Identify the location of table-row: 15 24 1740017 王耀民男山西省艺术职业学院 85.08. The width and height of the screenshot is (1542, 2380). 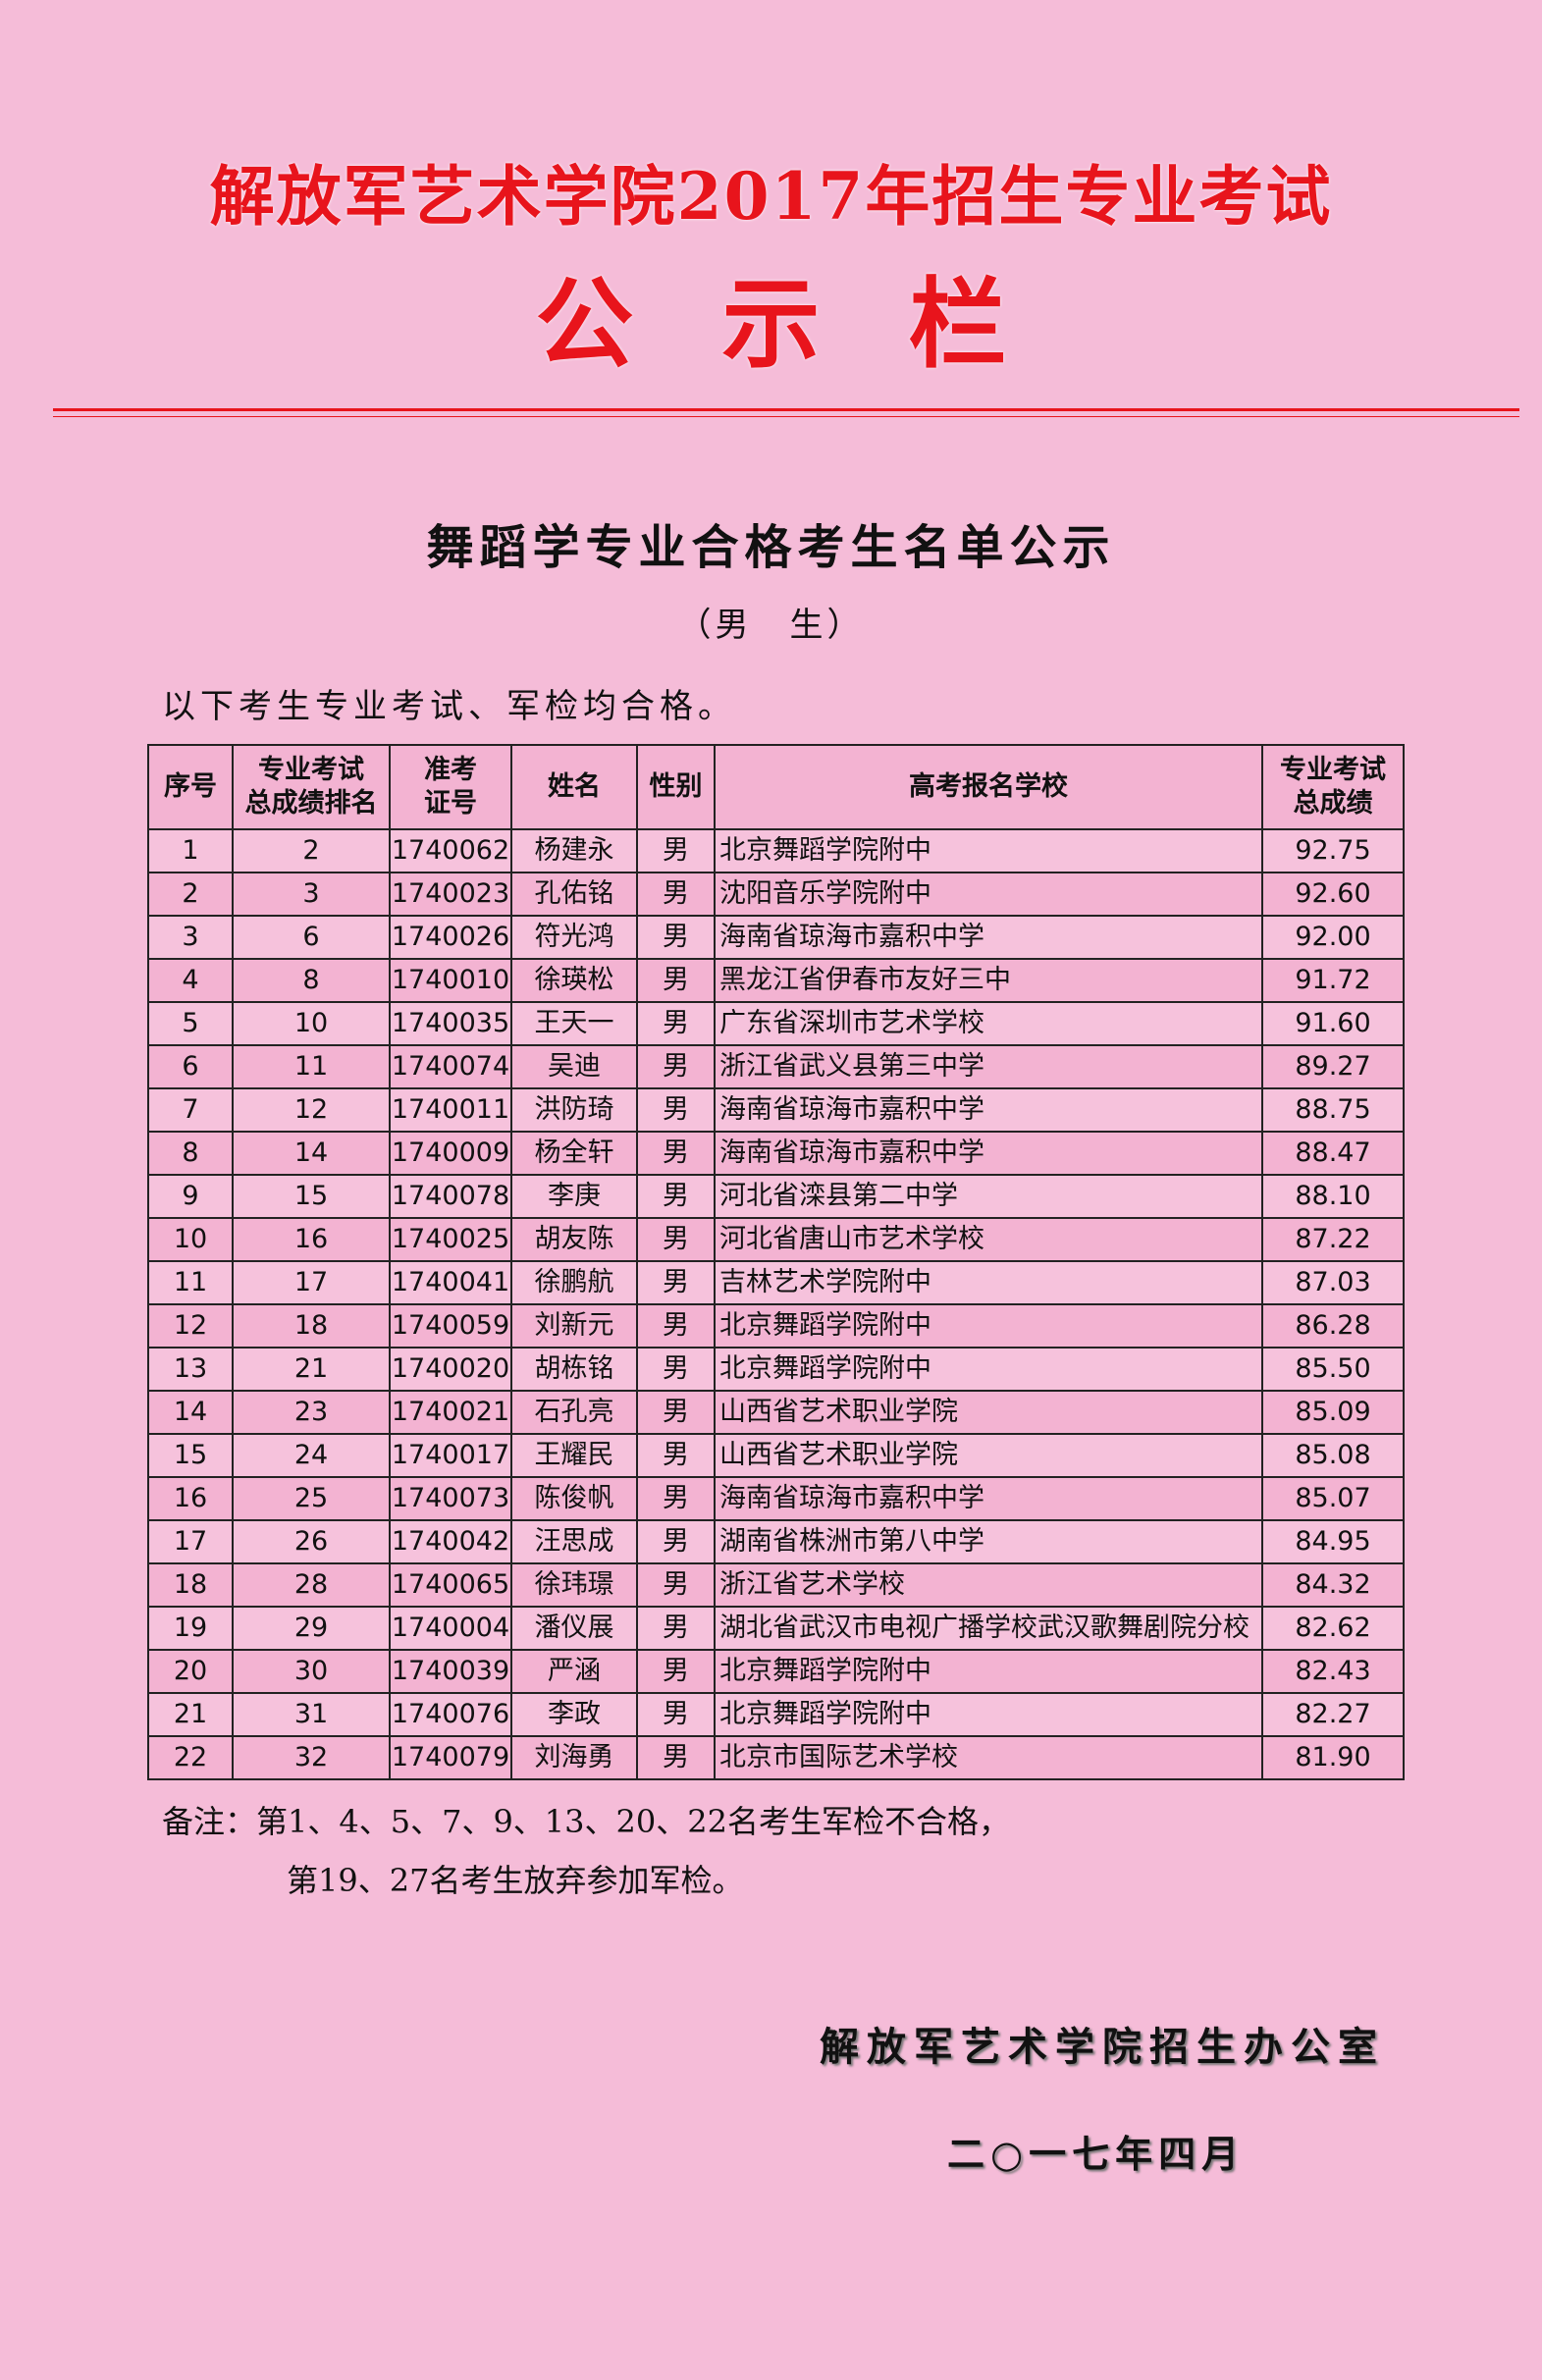
(776, 1455).